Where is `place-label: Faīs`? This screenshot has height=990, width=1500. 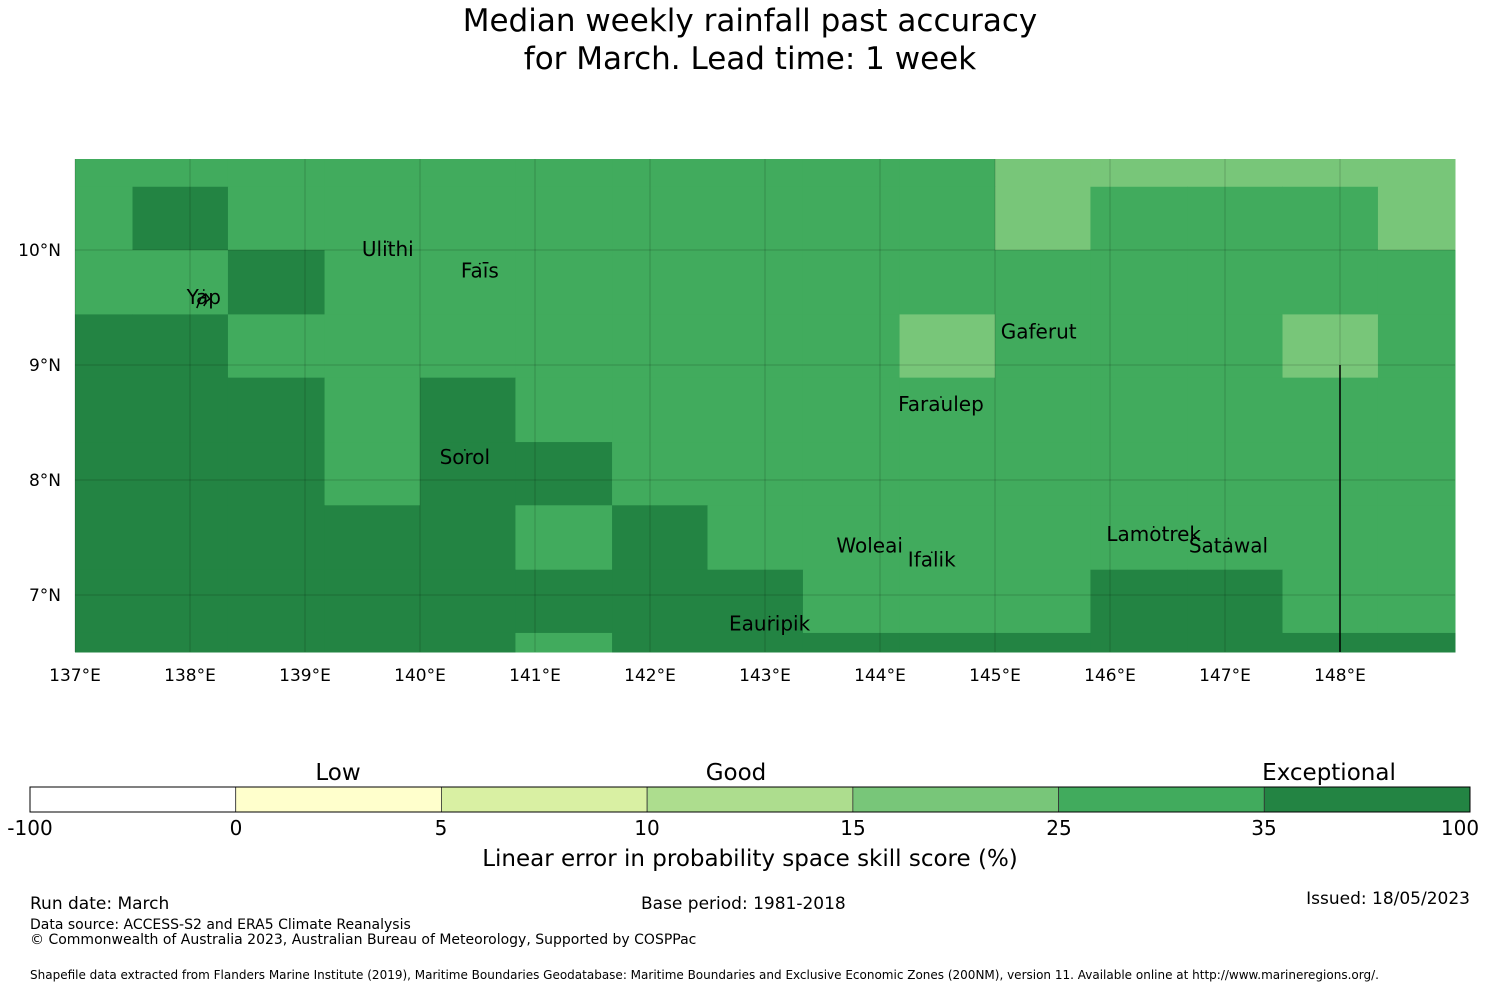 place-label: Faīs is located at coordinates (480, 271).